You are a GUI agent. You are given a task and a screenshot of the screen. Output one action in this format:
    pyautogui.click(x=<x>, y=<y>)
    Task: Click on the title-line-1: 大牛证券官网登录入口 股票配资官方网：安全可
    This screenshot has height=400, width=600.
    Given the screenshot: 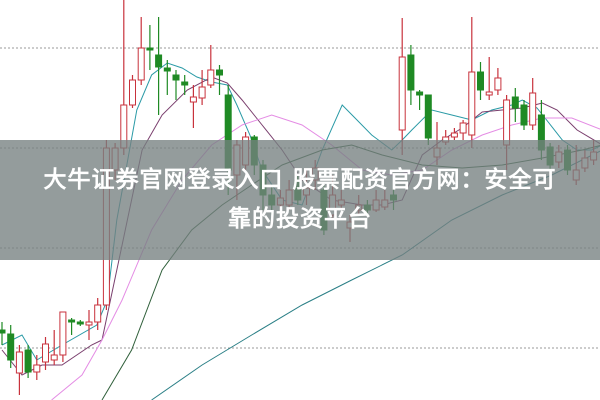 What is the action you would take?
    pyautogui.click(x=300, y=180)
    